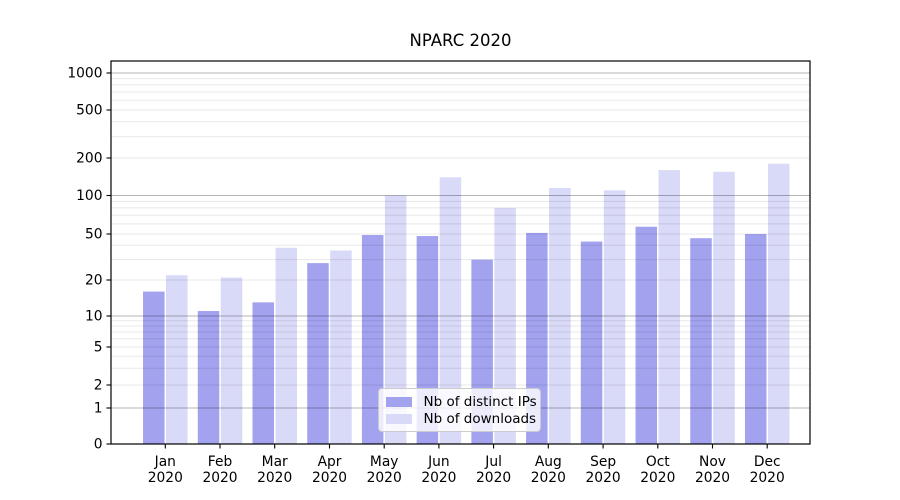  What do you see at coordinates (89, 196) in the screenshot?
I see `y-tick-label-100: 100` at bounding box center [89, 196].